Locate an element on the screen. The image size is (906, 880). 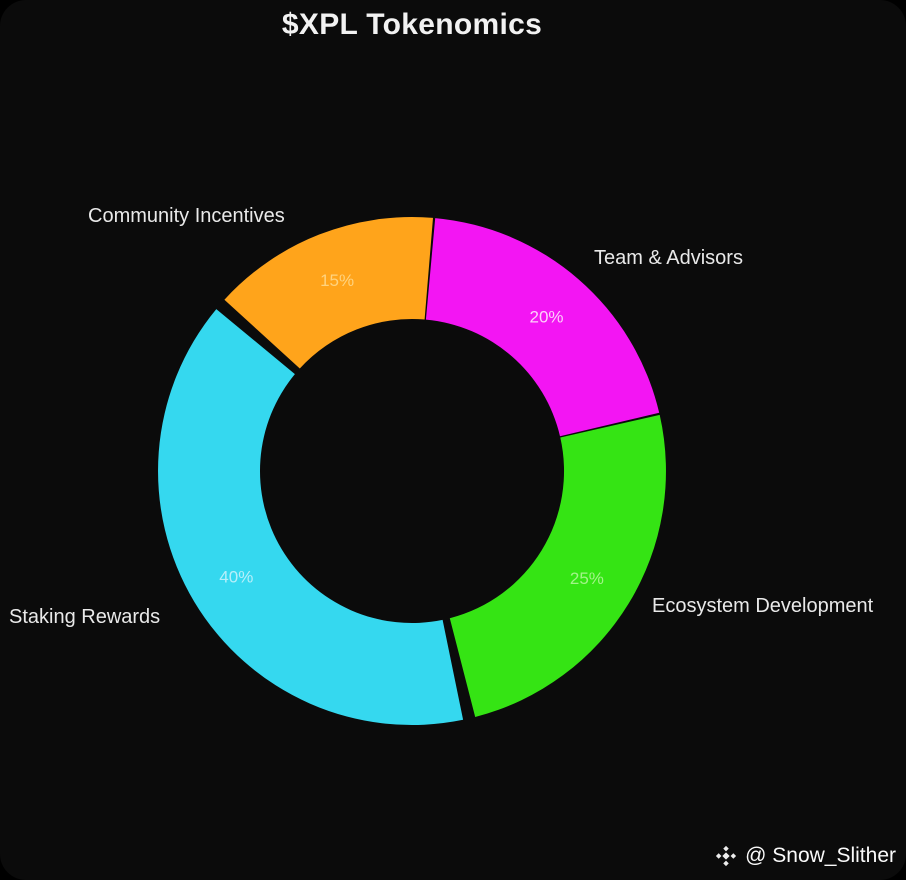
watermark: @ Snow_Slither is located at coordinates (805, 856).